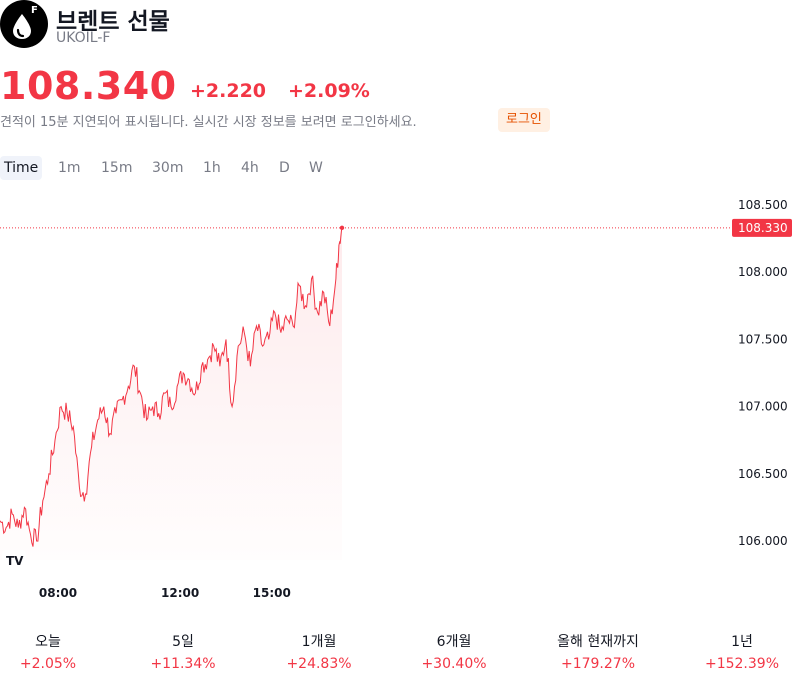  I want to click on tab-30m: 30m, so click(168, 168).